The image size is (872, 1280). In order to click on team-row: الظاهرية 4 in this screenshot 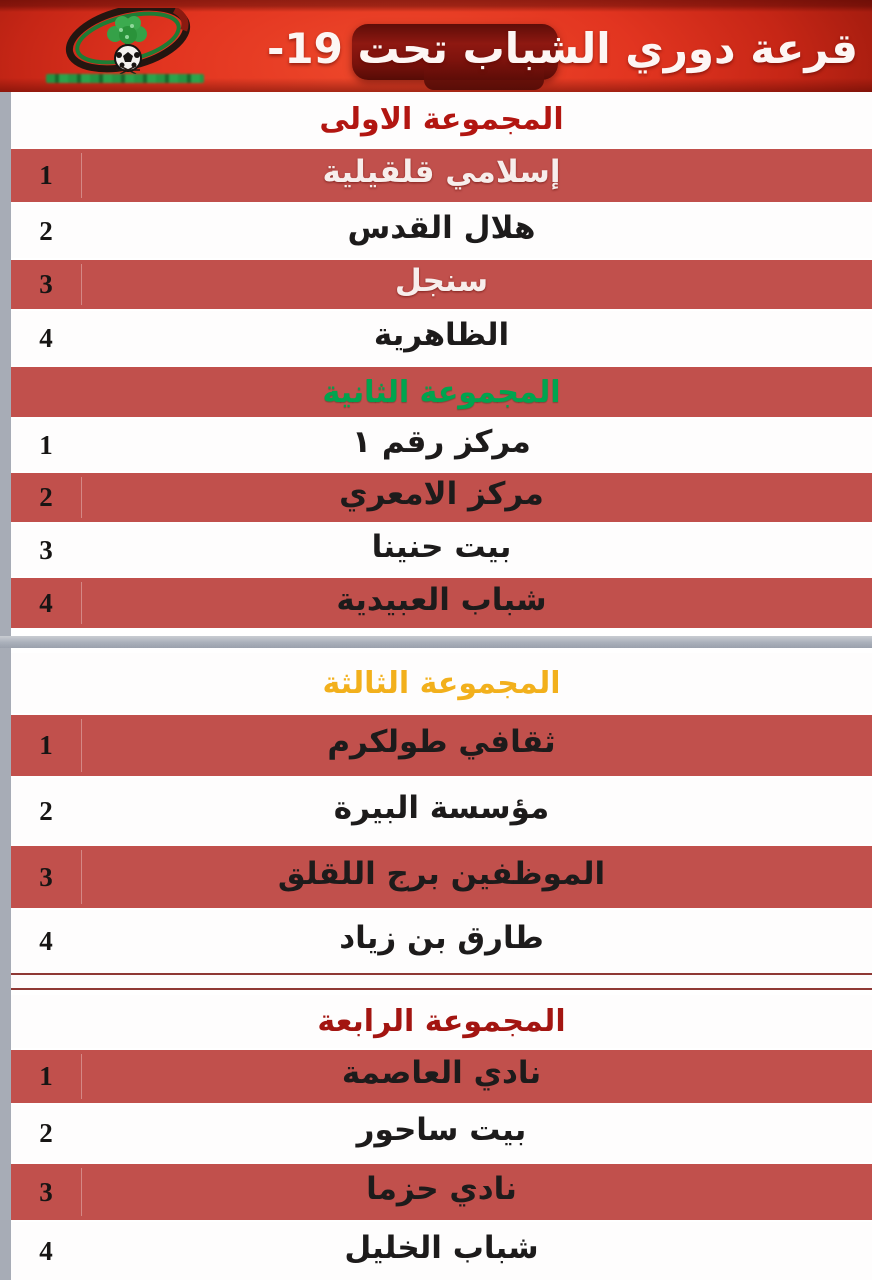, I will do `click(441, 338)`.